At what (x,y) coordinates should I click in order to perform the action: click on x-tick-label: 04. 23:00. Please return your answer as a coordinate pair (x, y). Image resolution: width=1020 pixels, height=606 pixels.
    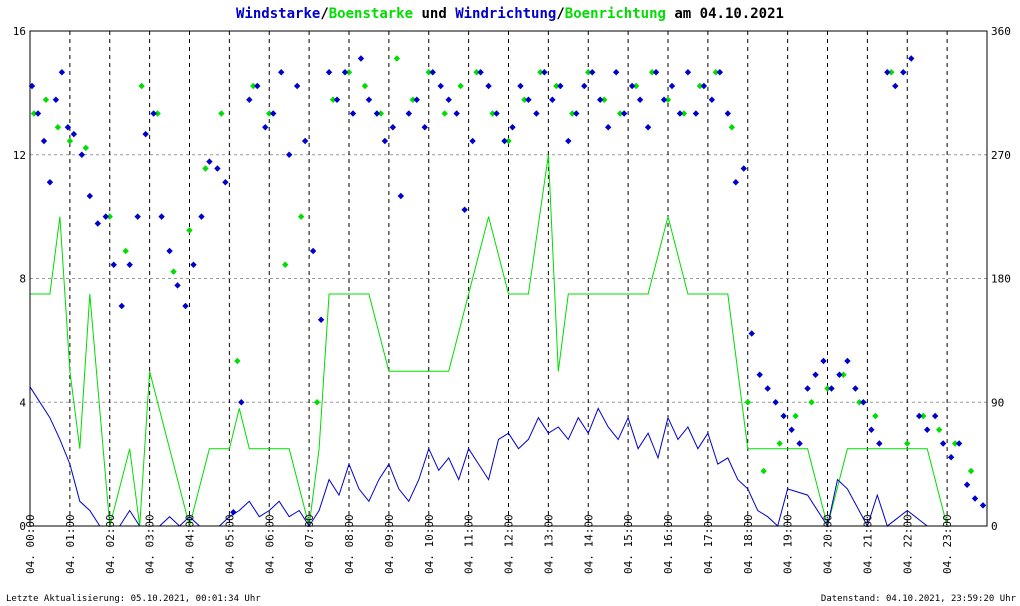
    Looking at the image, I should click on (947, 544).